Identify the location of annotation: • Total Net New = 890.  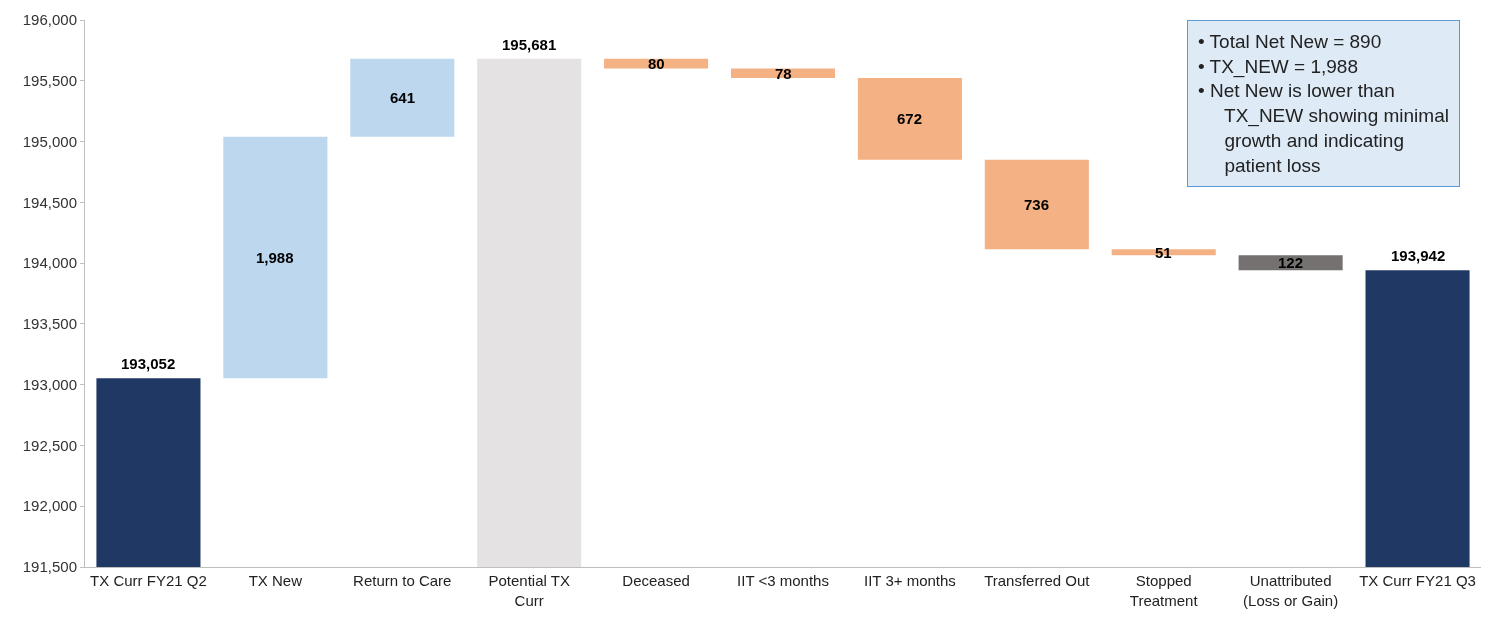
(1290, 41).